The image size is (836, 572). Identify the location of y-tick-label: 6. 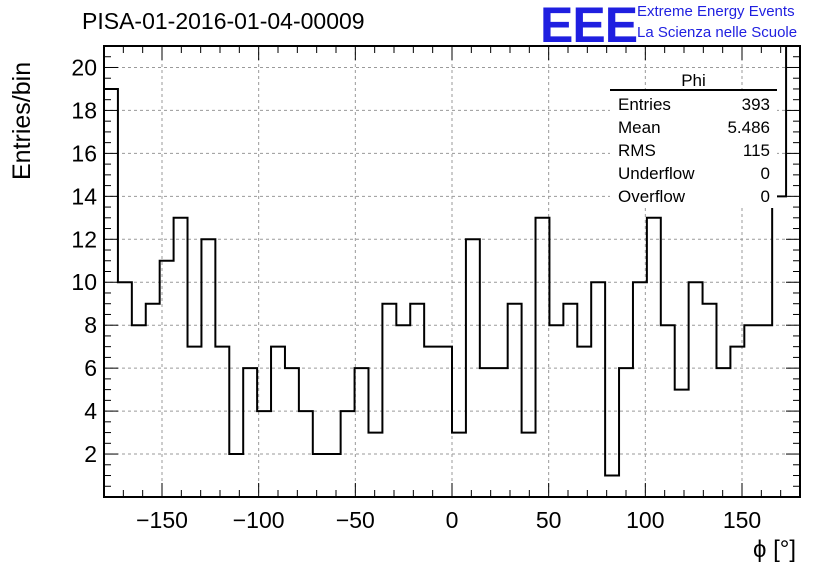
(90, 368).